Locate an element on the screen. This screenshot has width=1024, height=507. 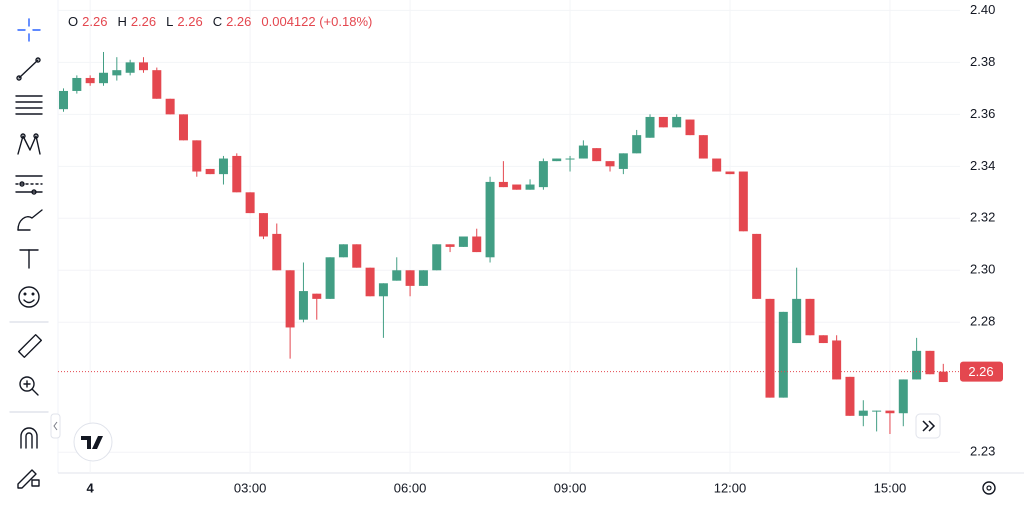
brush-tool is located at coordinates (30, 220).